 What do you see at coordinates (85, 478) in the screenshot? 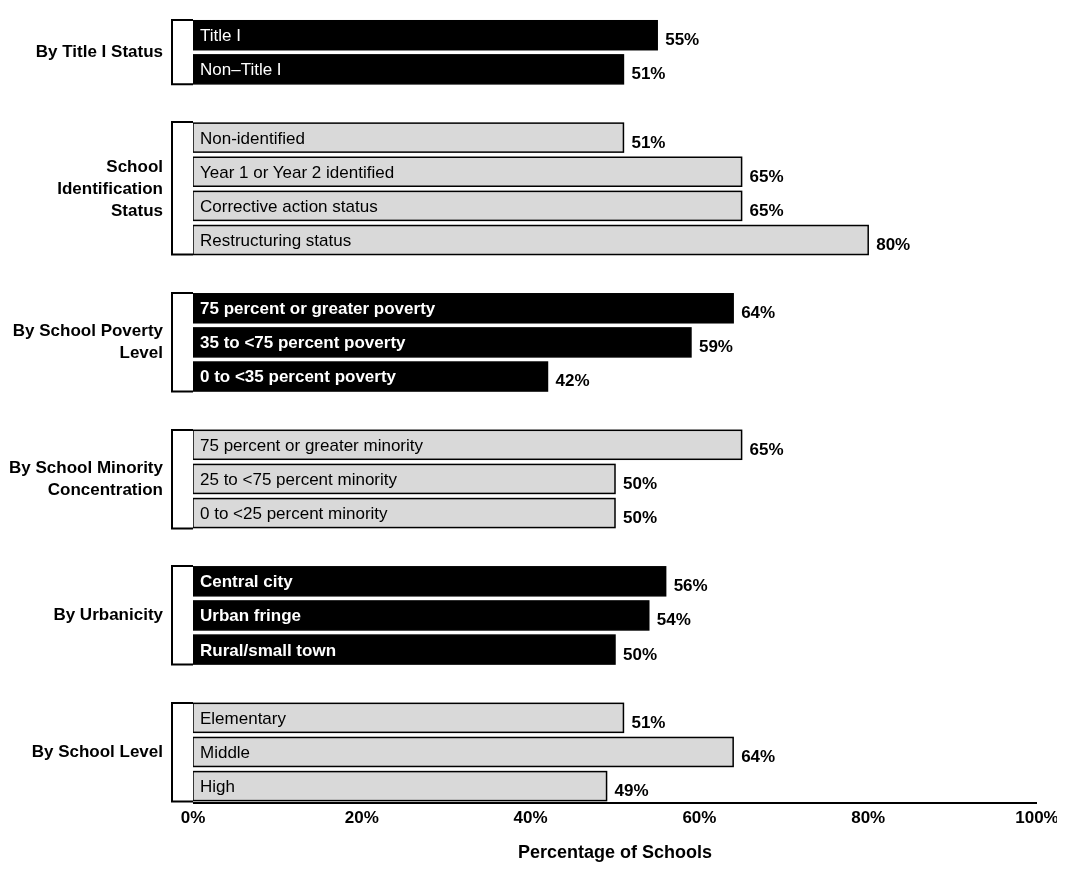
I see `text: By School Minority Concentration` at bounding box center [85, 478].